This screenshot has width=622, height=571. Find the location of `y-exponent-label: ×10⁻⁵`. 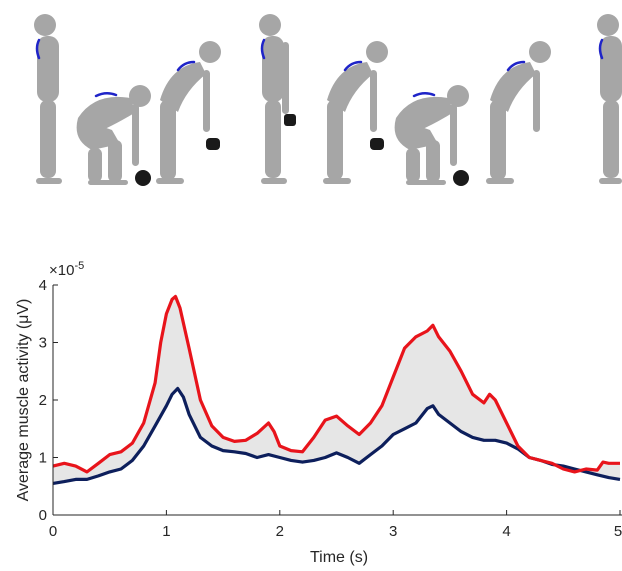

y-exponent-label: ×10⁻⁵ is located at coordinates (66, 269).